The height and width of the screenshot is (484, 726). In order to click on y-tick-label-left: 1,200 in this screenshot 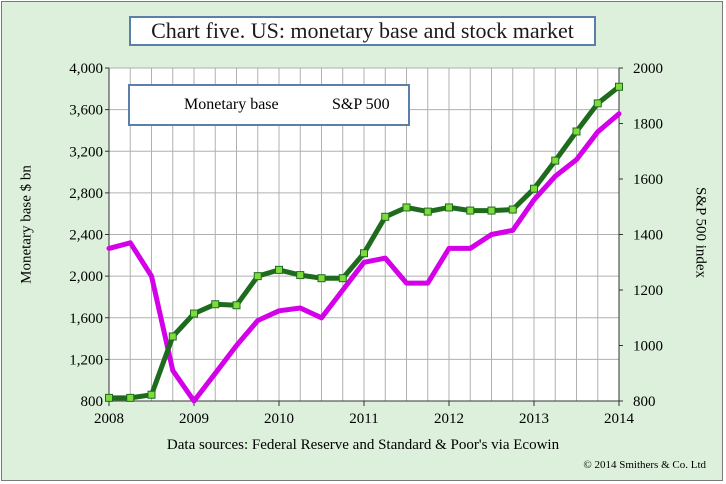, I will do `click(86, 360)`.